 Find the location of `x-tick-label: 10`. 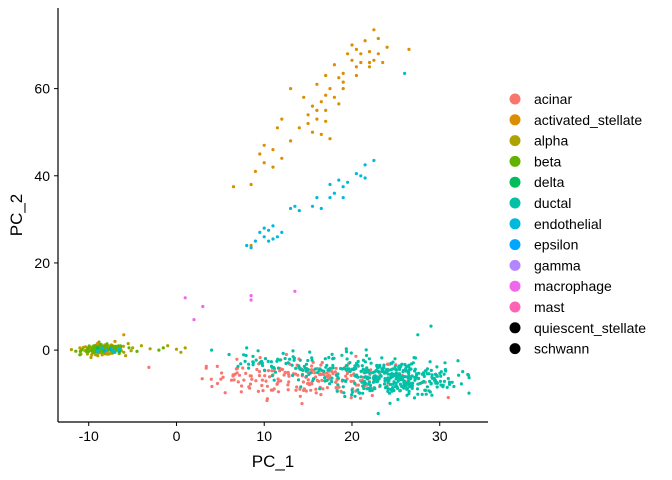

x-tick-label: 10 is located at coordinates (264, 436).